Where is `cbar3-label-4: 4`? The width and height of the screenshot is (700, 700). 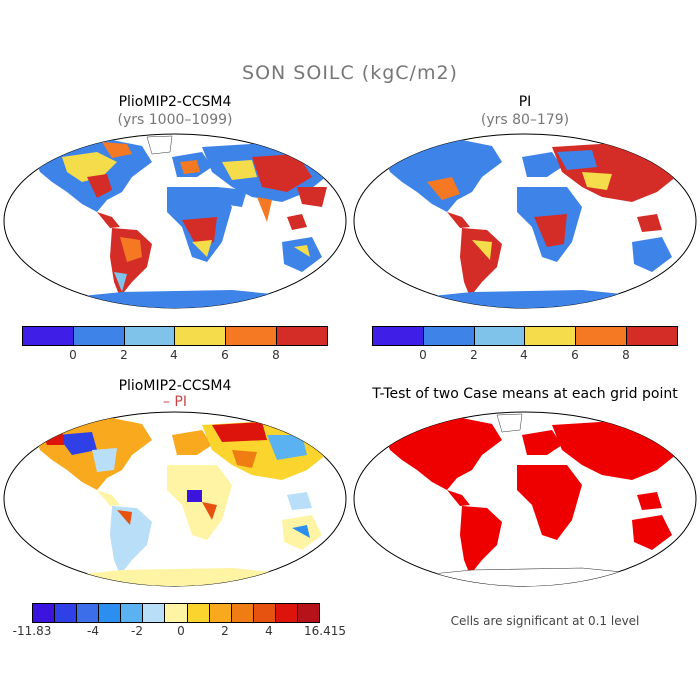
cbar3-label-4: 4 is located at coordinates (269, 631).